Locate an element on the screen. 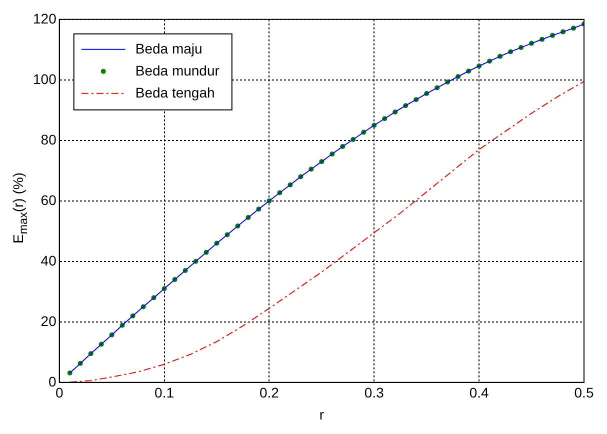  legend-label: Beda mundur is located at coordinates (177, 70).